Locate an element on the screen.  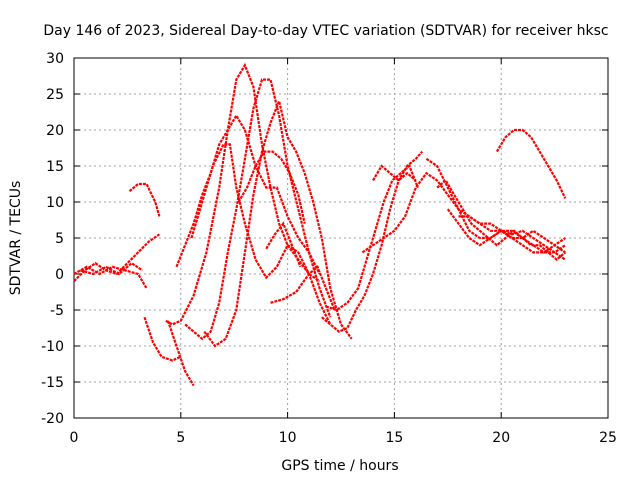
series-track-t is located at coordinates (501, 220).